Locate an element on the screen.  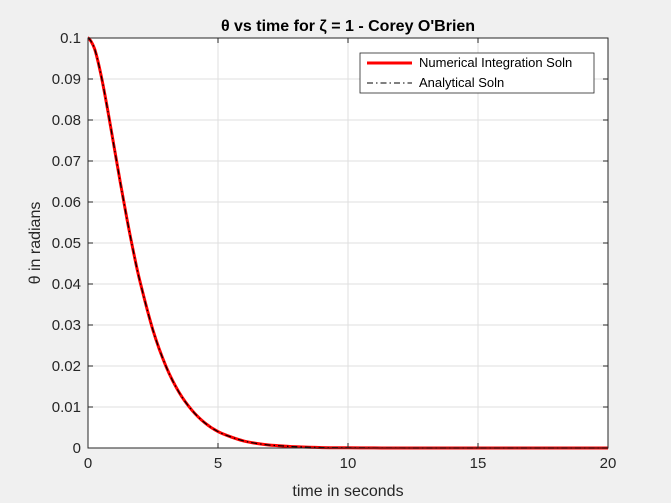
x-tick-label: 15 is located at coordinates (478, 463).